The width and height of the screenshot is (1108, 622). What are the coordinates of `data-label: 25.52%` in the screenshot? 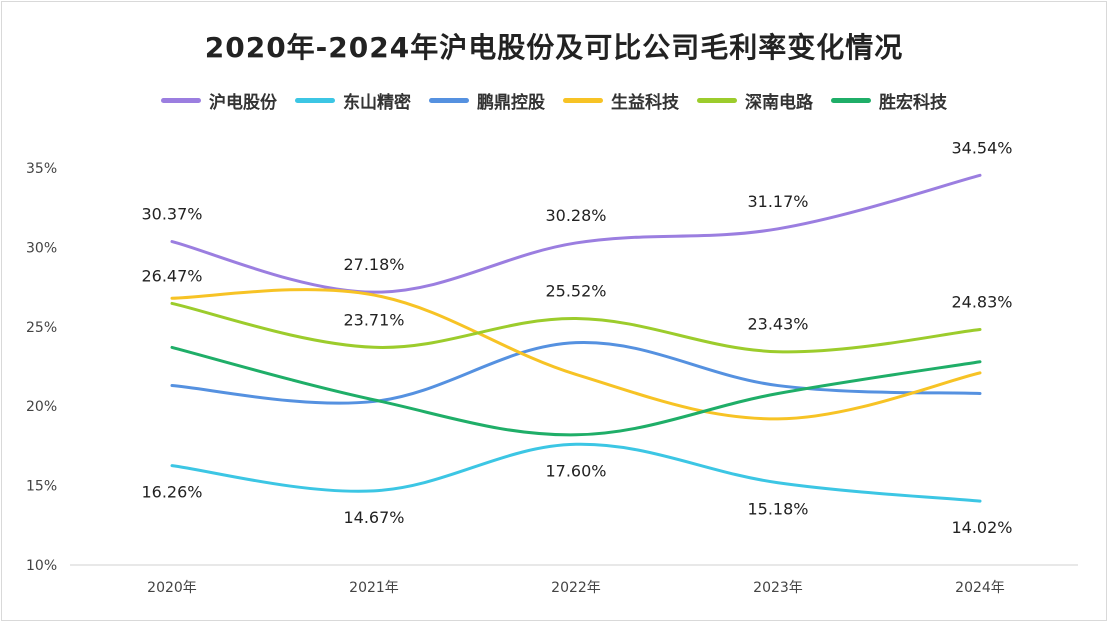 It's located at (575, 291).